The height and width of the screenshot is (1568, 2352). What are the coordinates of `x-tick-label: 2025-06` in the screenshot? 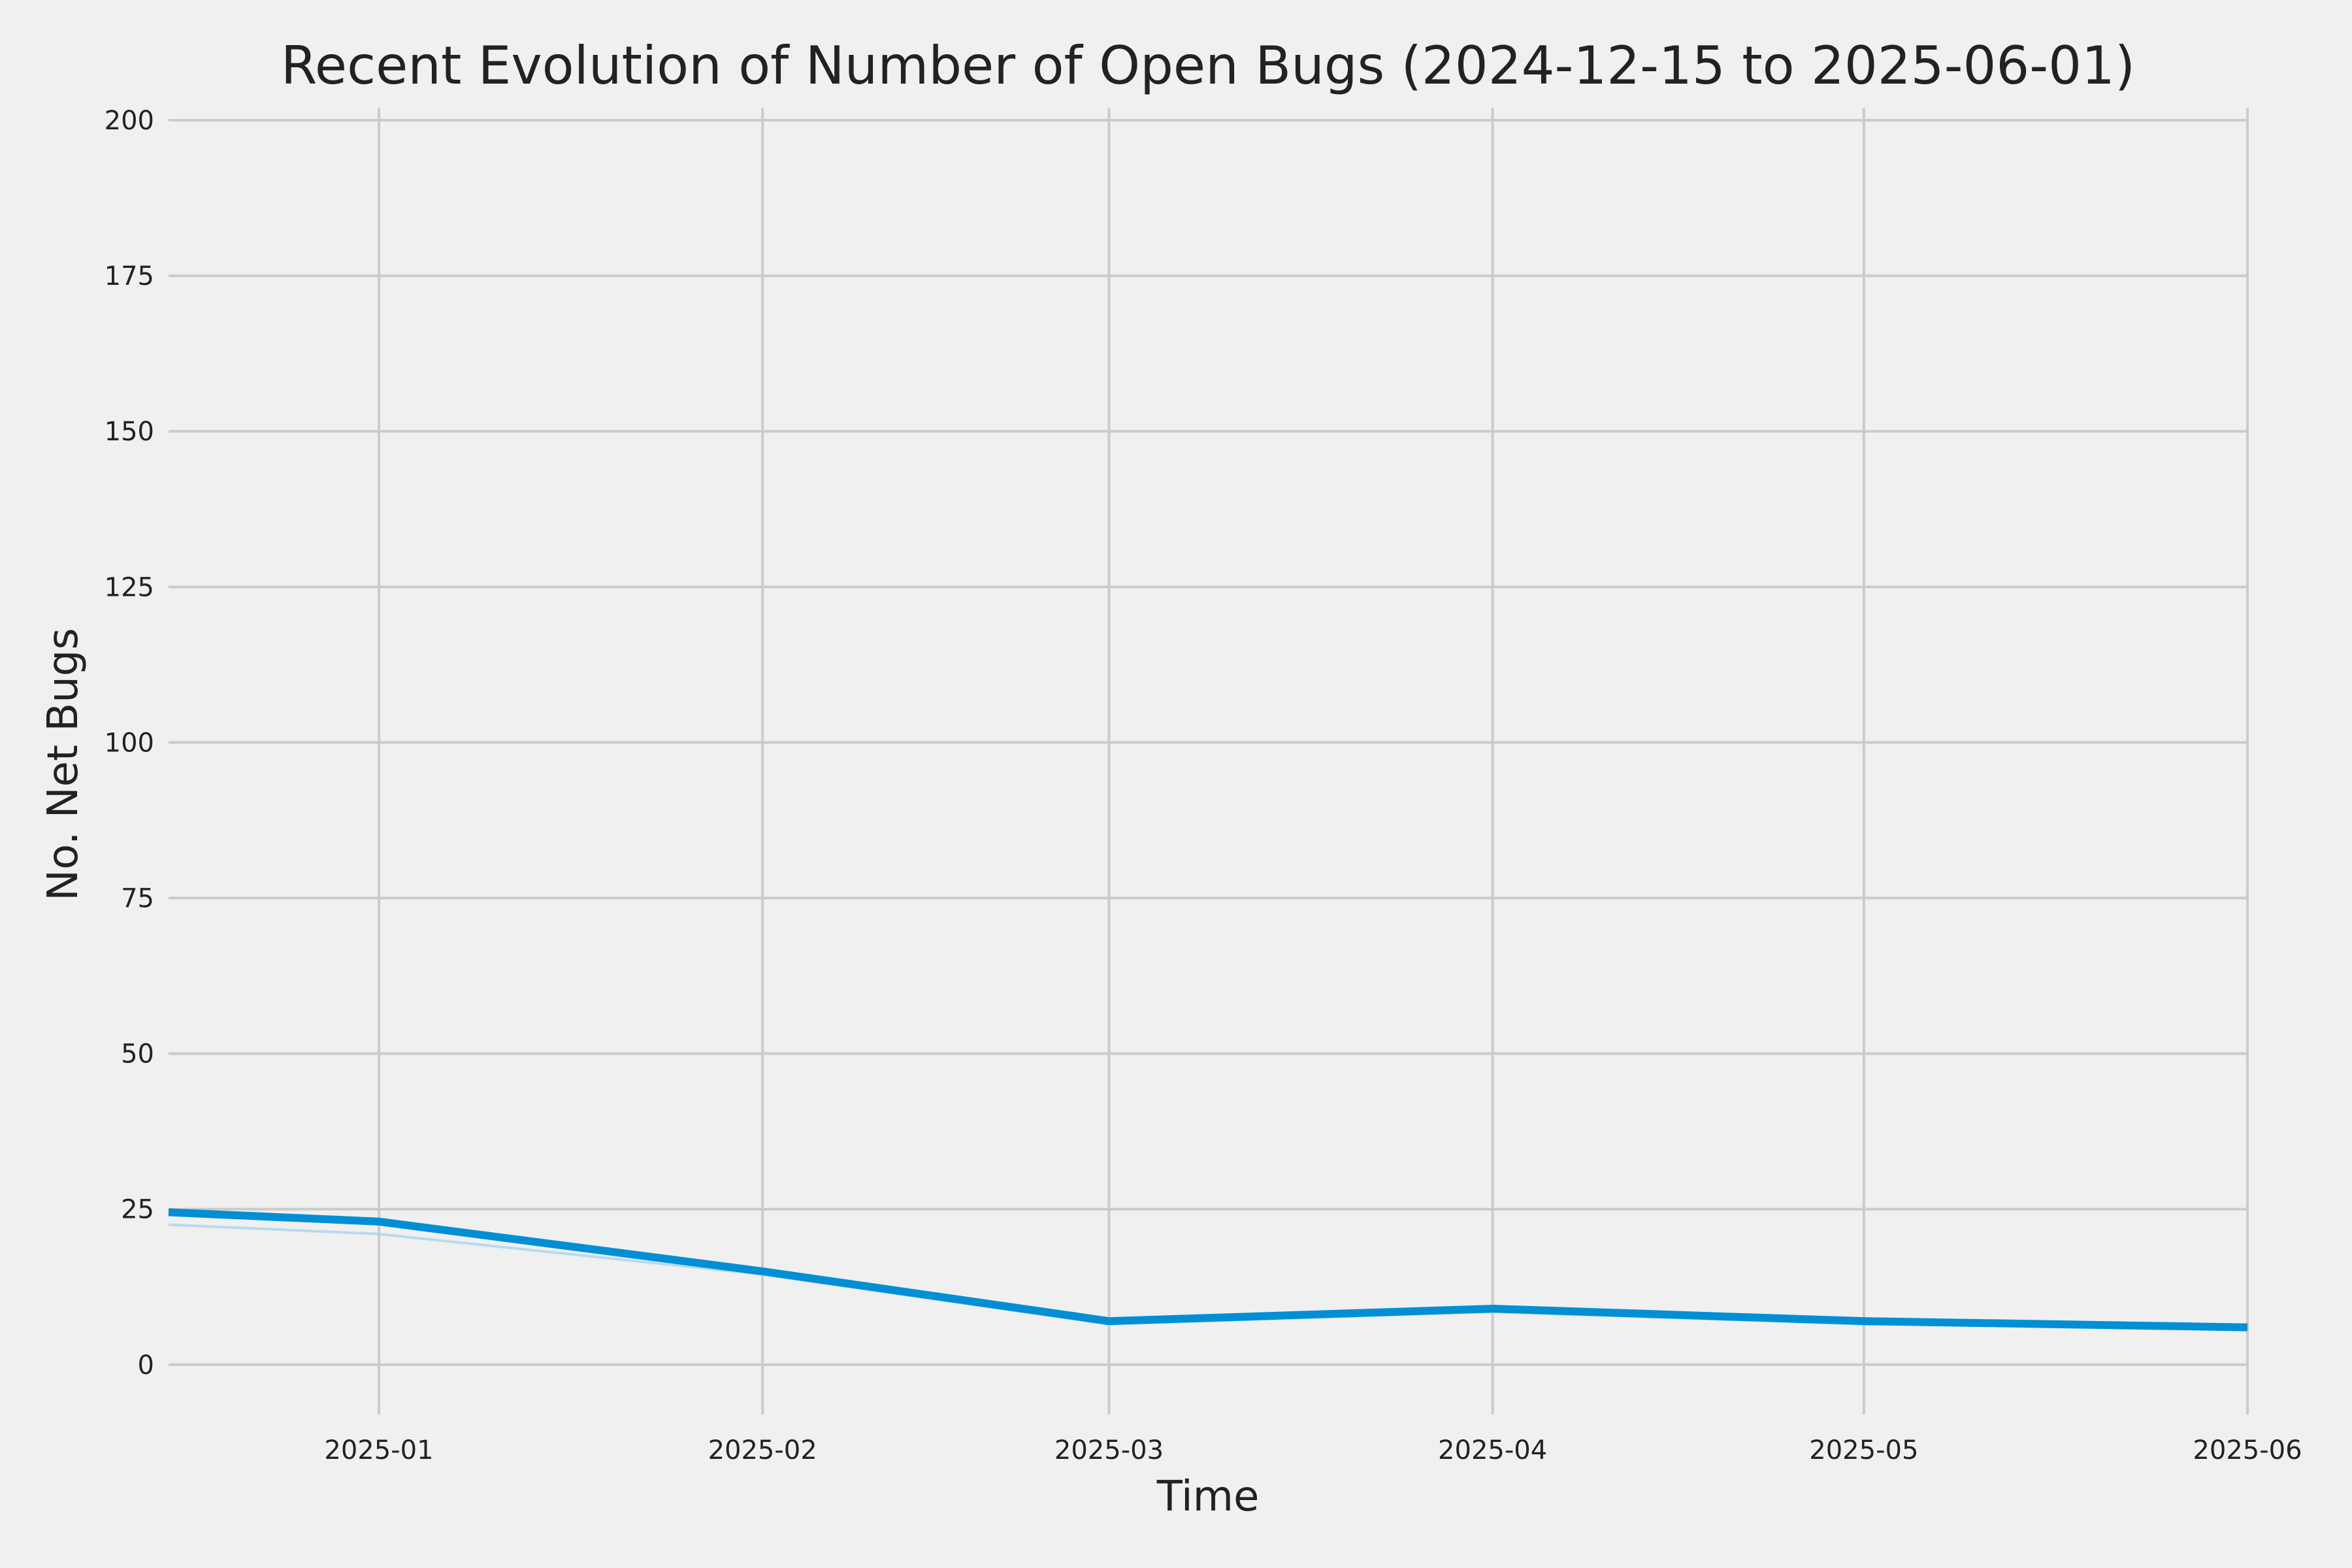 It's located at (2247, 1450).